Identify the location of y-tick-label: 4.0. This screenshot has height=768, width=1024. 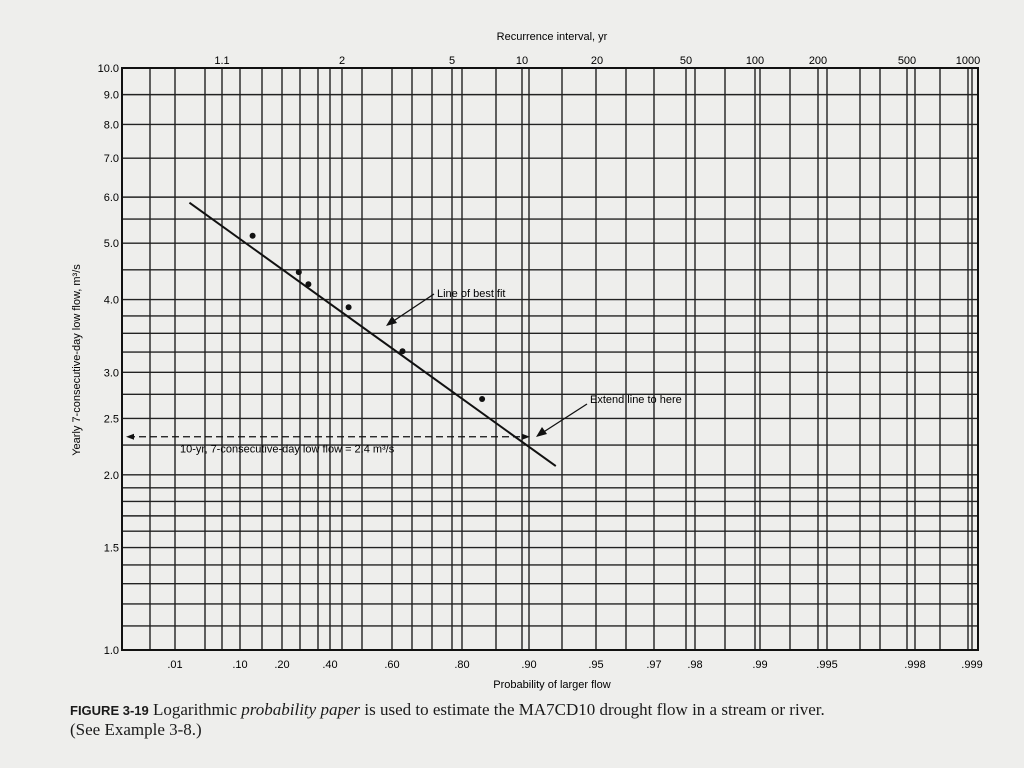
(111, 301).